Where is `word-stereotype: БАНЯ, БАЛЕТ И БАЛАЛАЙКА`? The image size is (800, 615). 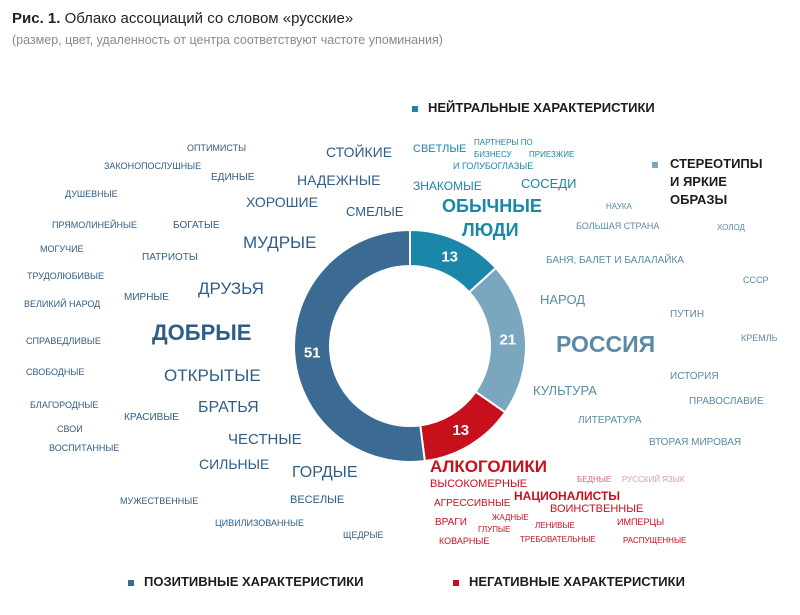 word-stereotype: БАНЯ, БАЛЕТ И БАЛАЛАЙКА is located at coordinates (615, 260).